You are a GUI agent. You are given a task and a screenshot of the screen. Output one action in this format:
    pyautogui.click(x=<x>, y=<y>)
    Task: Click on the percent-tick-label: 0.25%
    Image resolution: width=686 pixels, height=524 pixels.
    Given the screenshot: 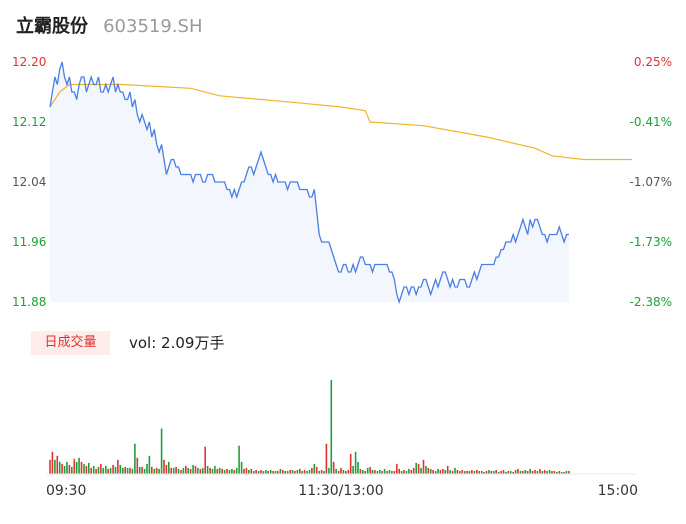 What is the action you would take?
    pyautogui.click(x=653, y=62)
    